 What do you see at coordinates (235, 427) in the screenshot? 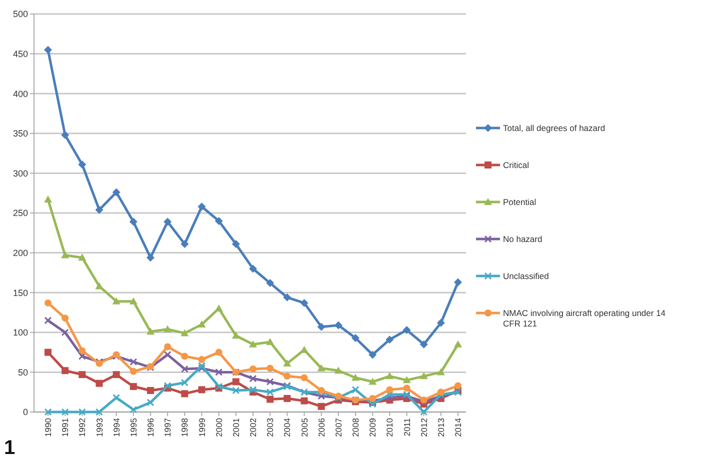
I see `x-tick-label: 2001` at bounding box center [235, 427].